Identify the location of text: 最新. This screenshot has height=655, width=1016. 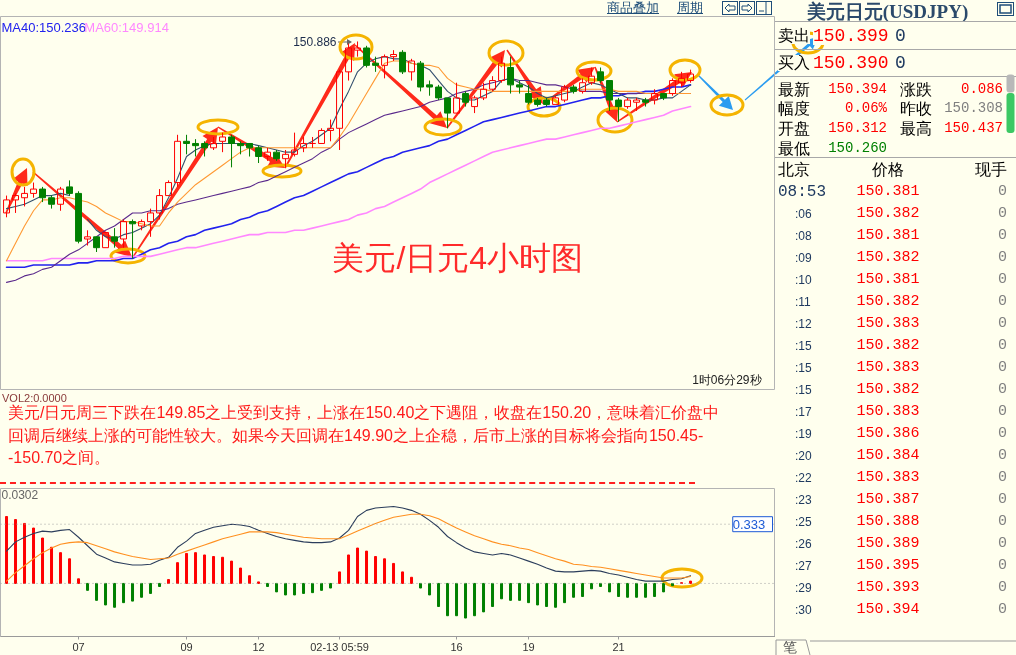
(794, 89).